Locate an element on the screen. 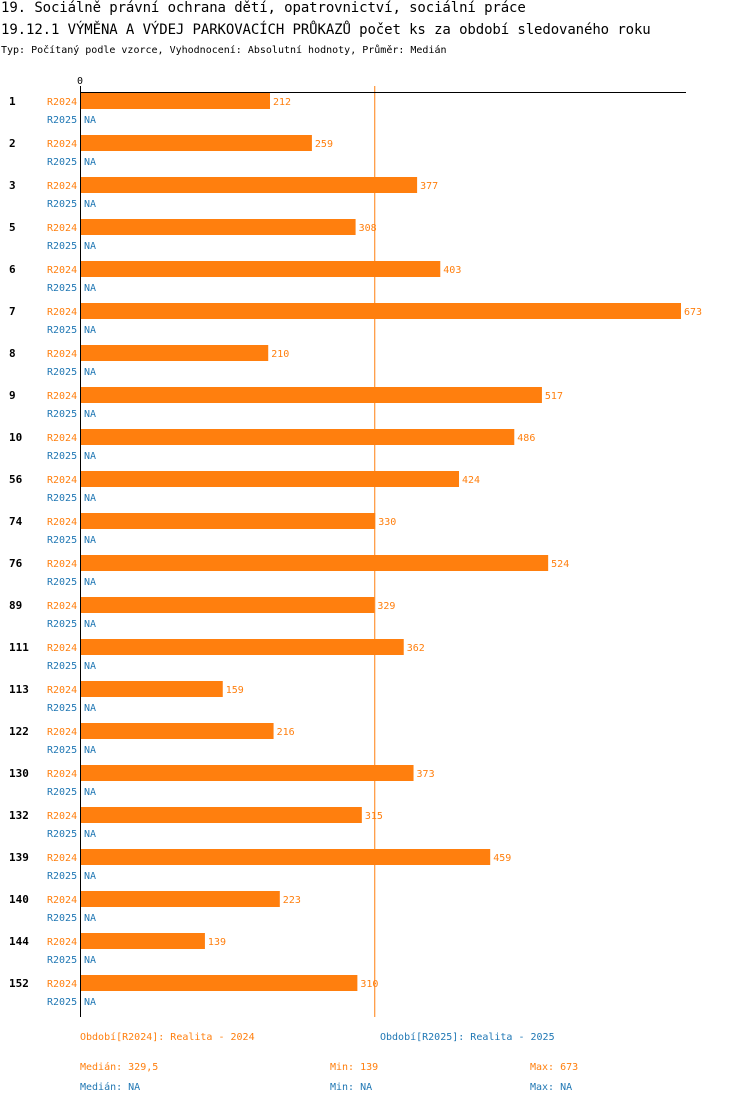 This screenshot has height=1106, width=750. data-label-r2024: 315 is located at coordinates (374, 816).